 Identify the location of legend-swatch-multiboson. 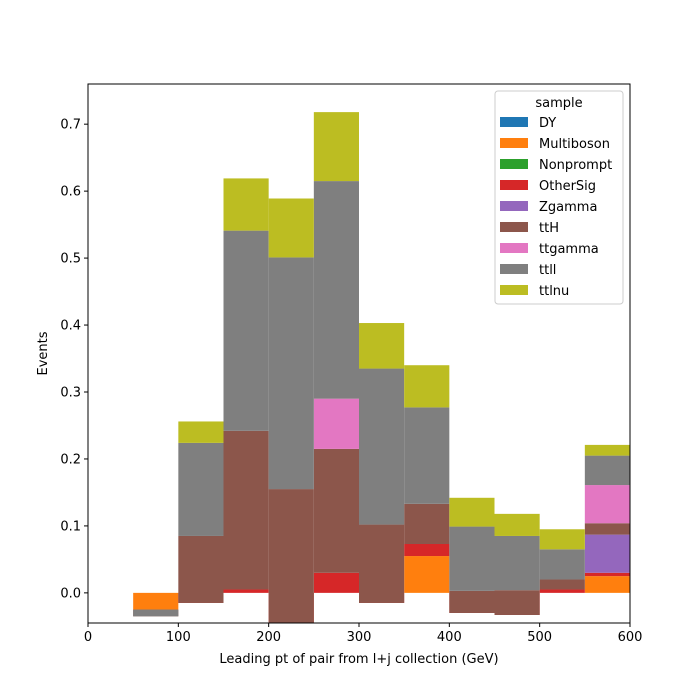
(514, 143).